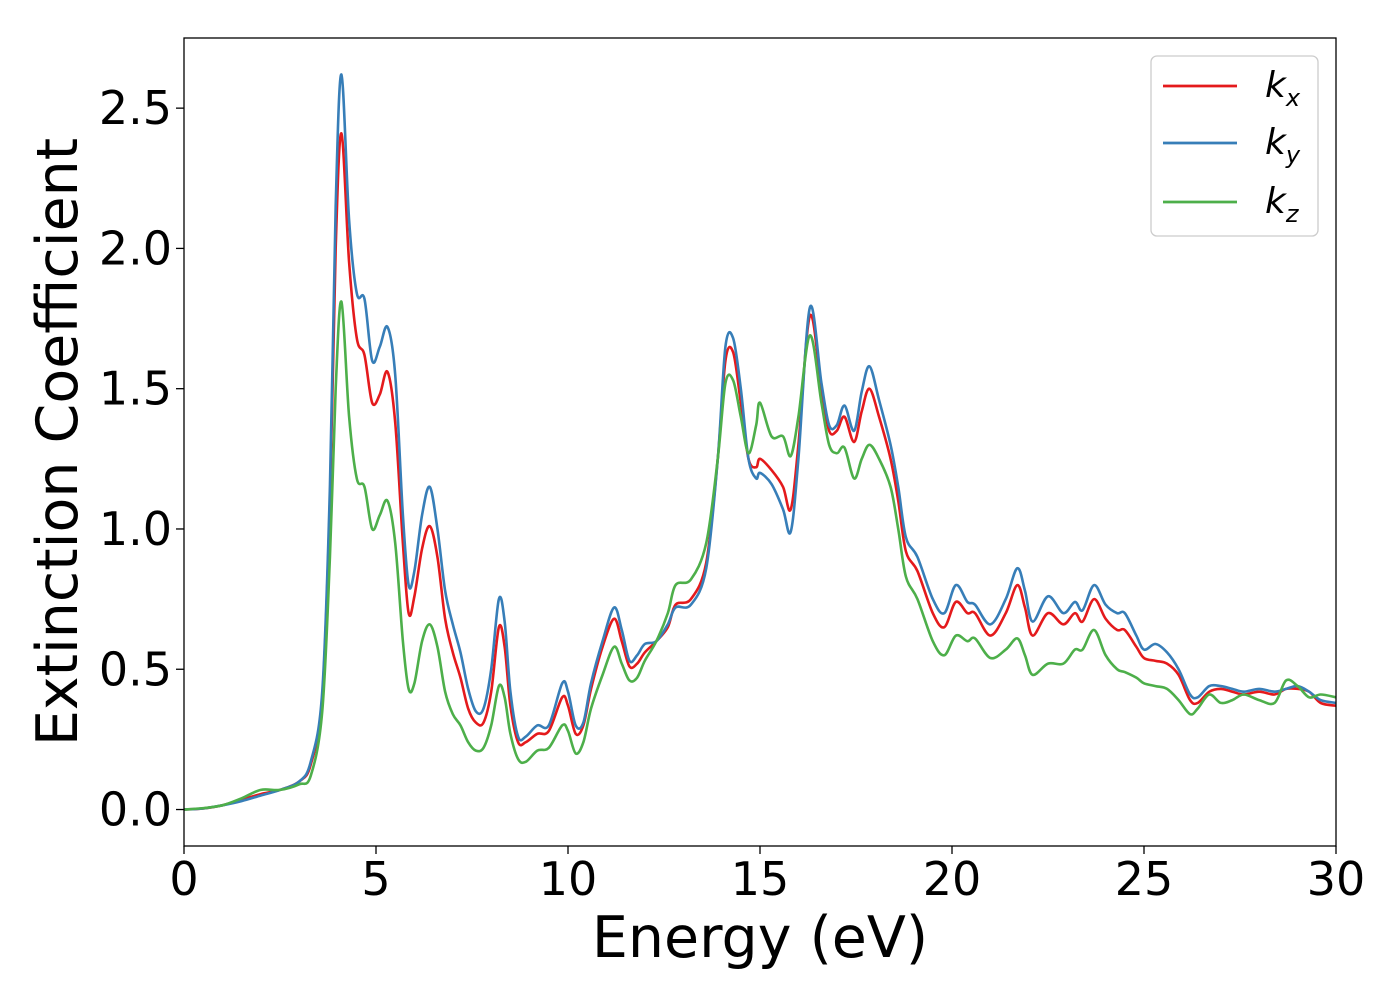 The image size is (1400, 1000). What do you see at coordinates (760, 938) in the screenshot?
I see `x-axis-title: Energy (eV)` at bounding box center [760, 938].